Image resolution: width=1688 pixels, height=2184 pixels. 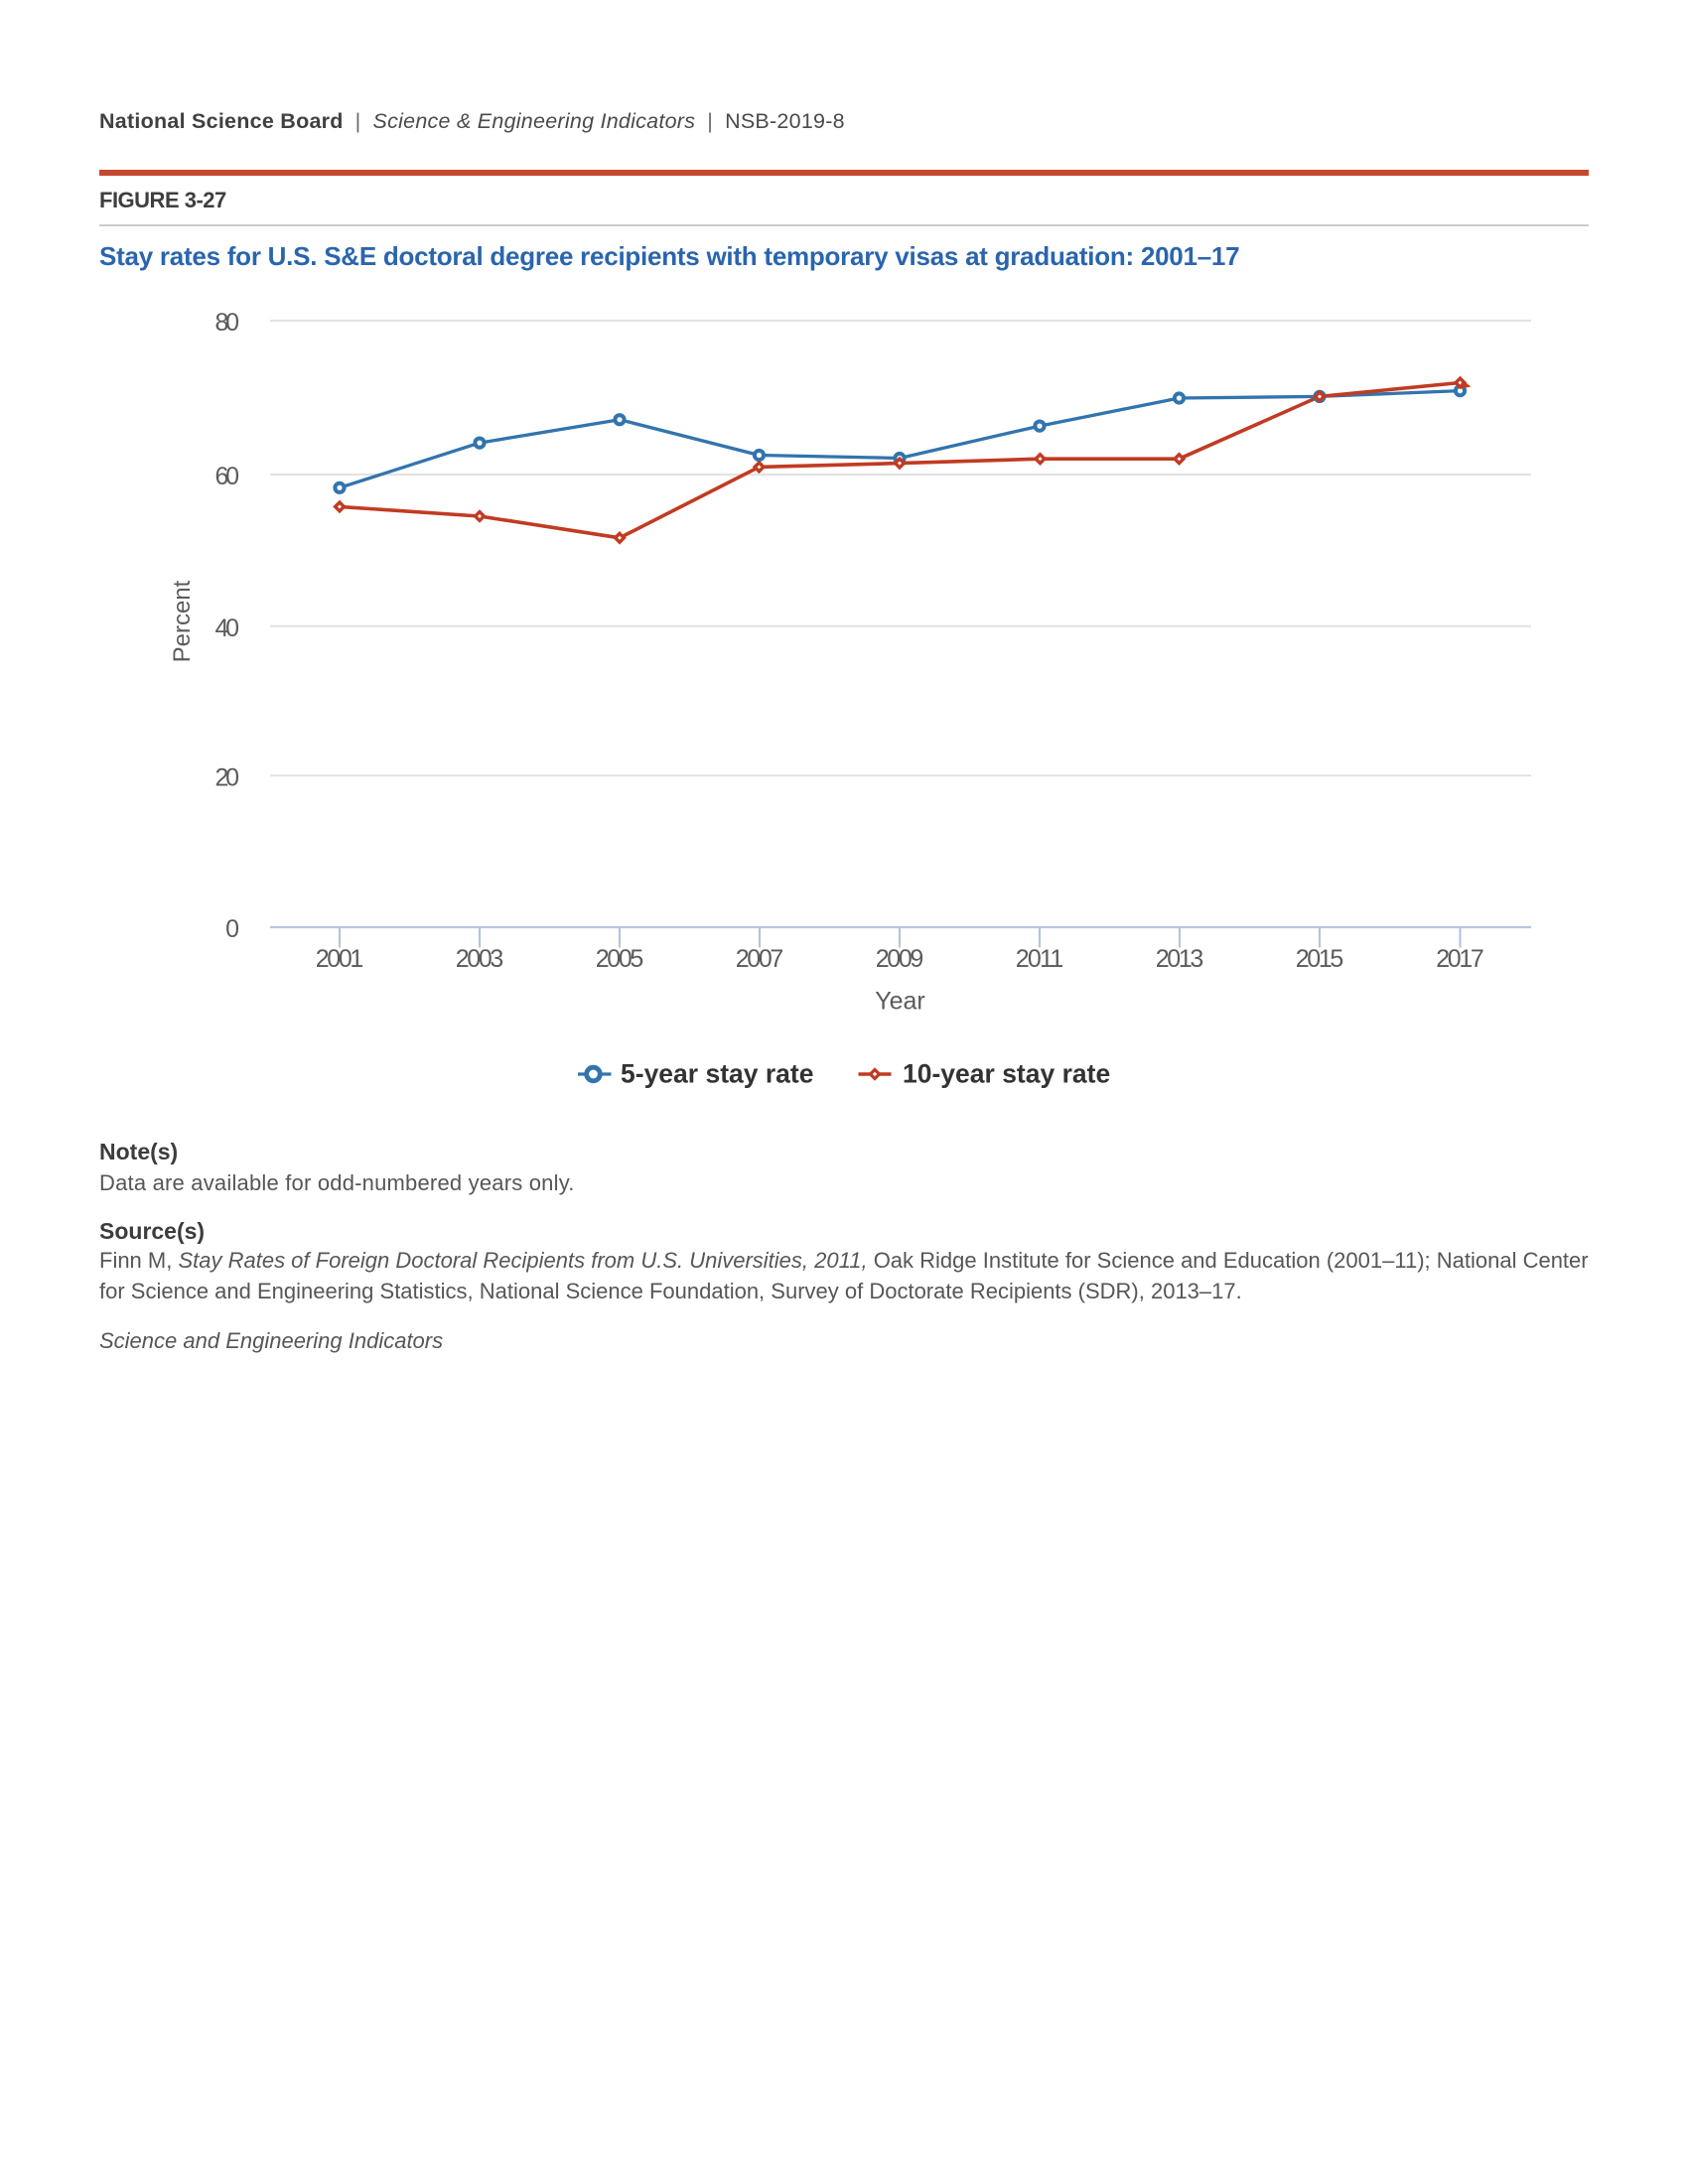 What do you see at coordinates (900, 1001) in the screenshot?
I see `svg-text: Year` at bounding box center [900, 1001].